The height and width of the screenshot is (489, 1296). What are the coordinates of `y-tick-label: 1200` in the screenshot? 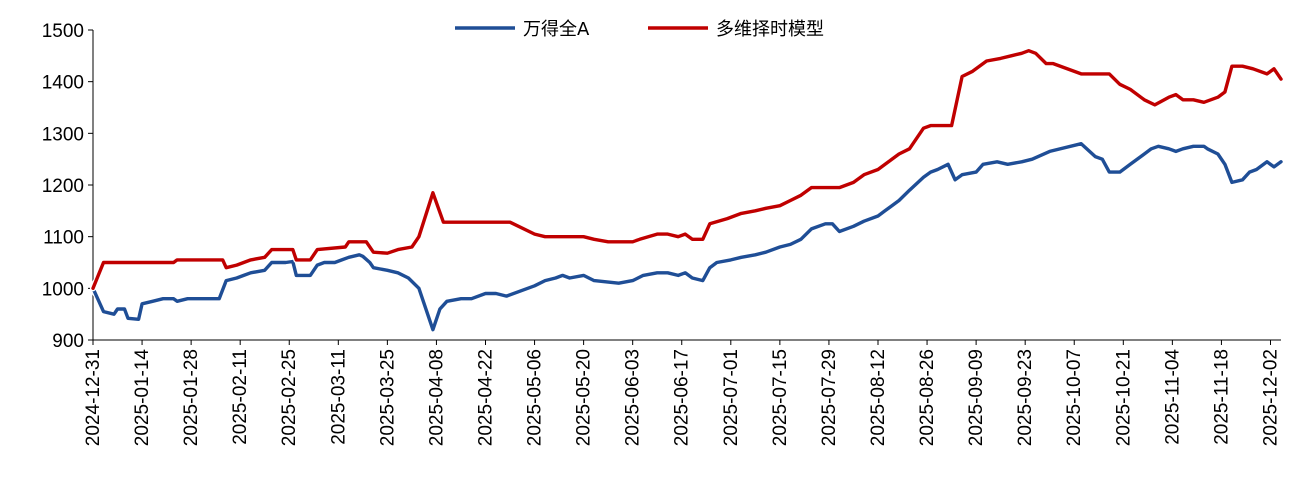 It's located at (63, 186).